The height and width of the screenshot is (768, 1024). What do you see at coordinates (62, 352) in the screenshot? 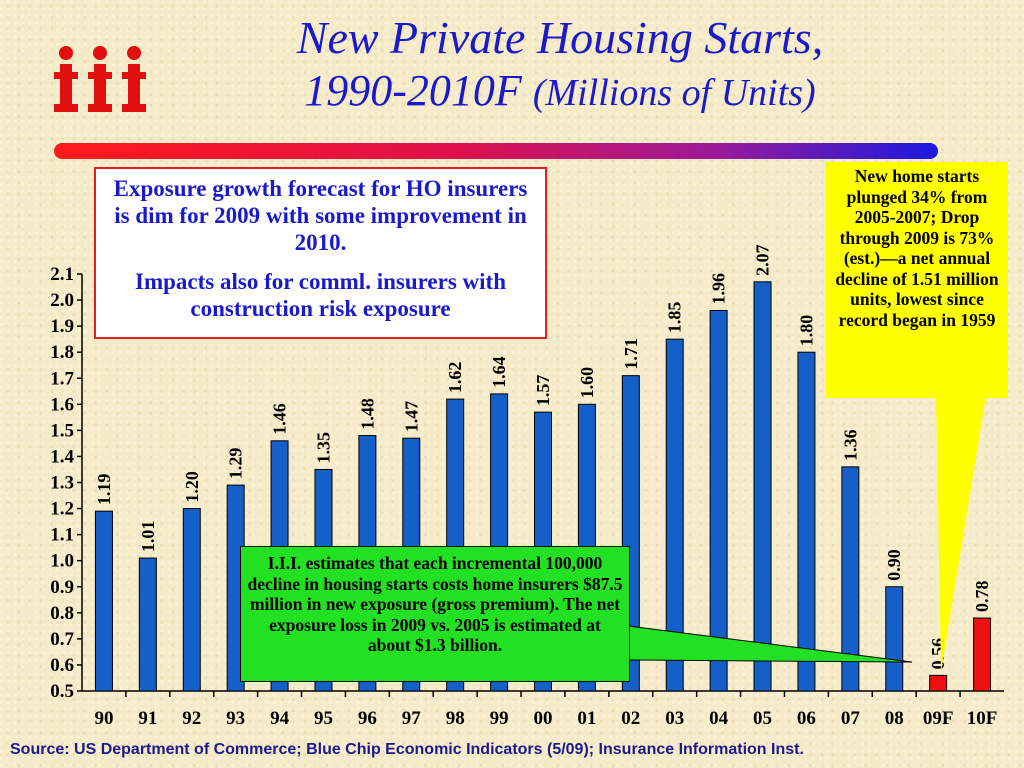
I see `y-tick-label: 1.8` at bounding box center [62, 352].